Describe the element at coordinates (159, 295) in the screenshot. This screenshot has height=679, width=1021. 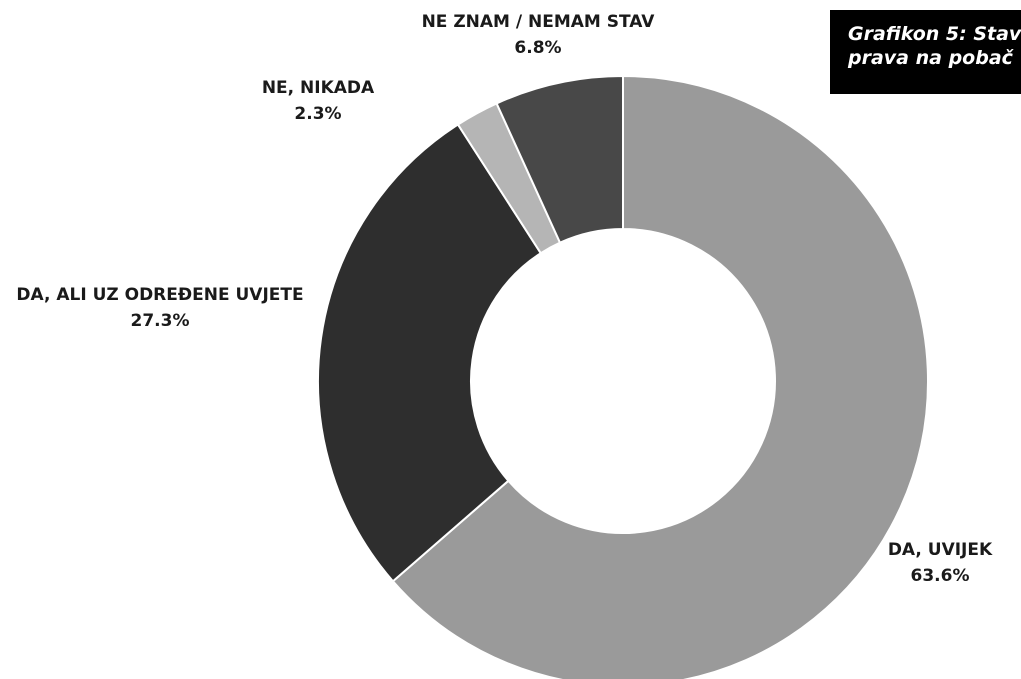
I see `slice-label-1: DA, ALI UZ ODREĐENE UVJETE` at that location.